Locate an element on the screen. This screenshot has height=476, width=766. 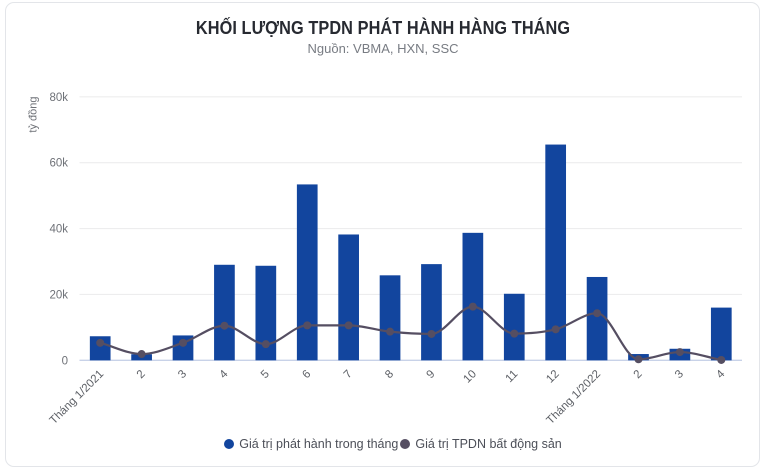
legend-item-bars: Giá trị phát hành trong tháng is located at coordinates (311, 444).